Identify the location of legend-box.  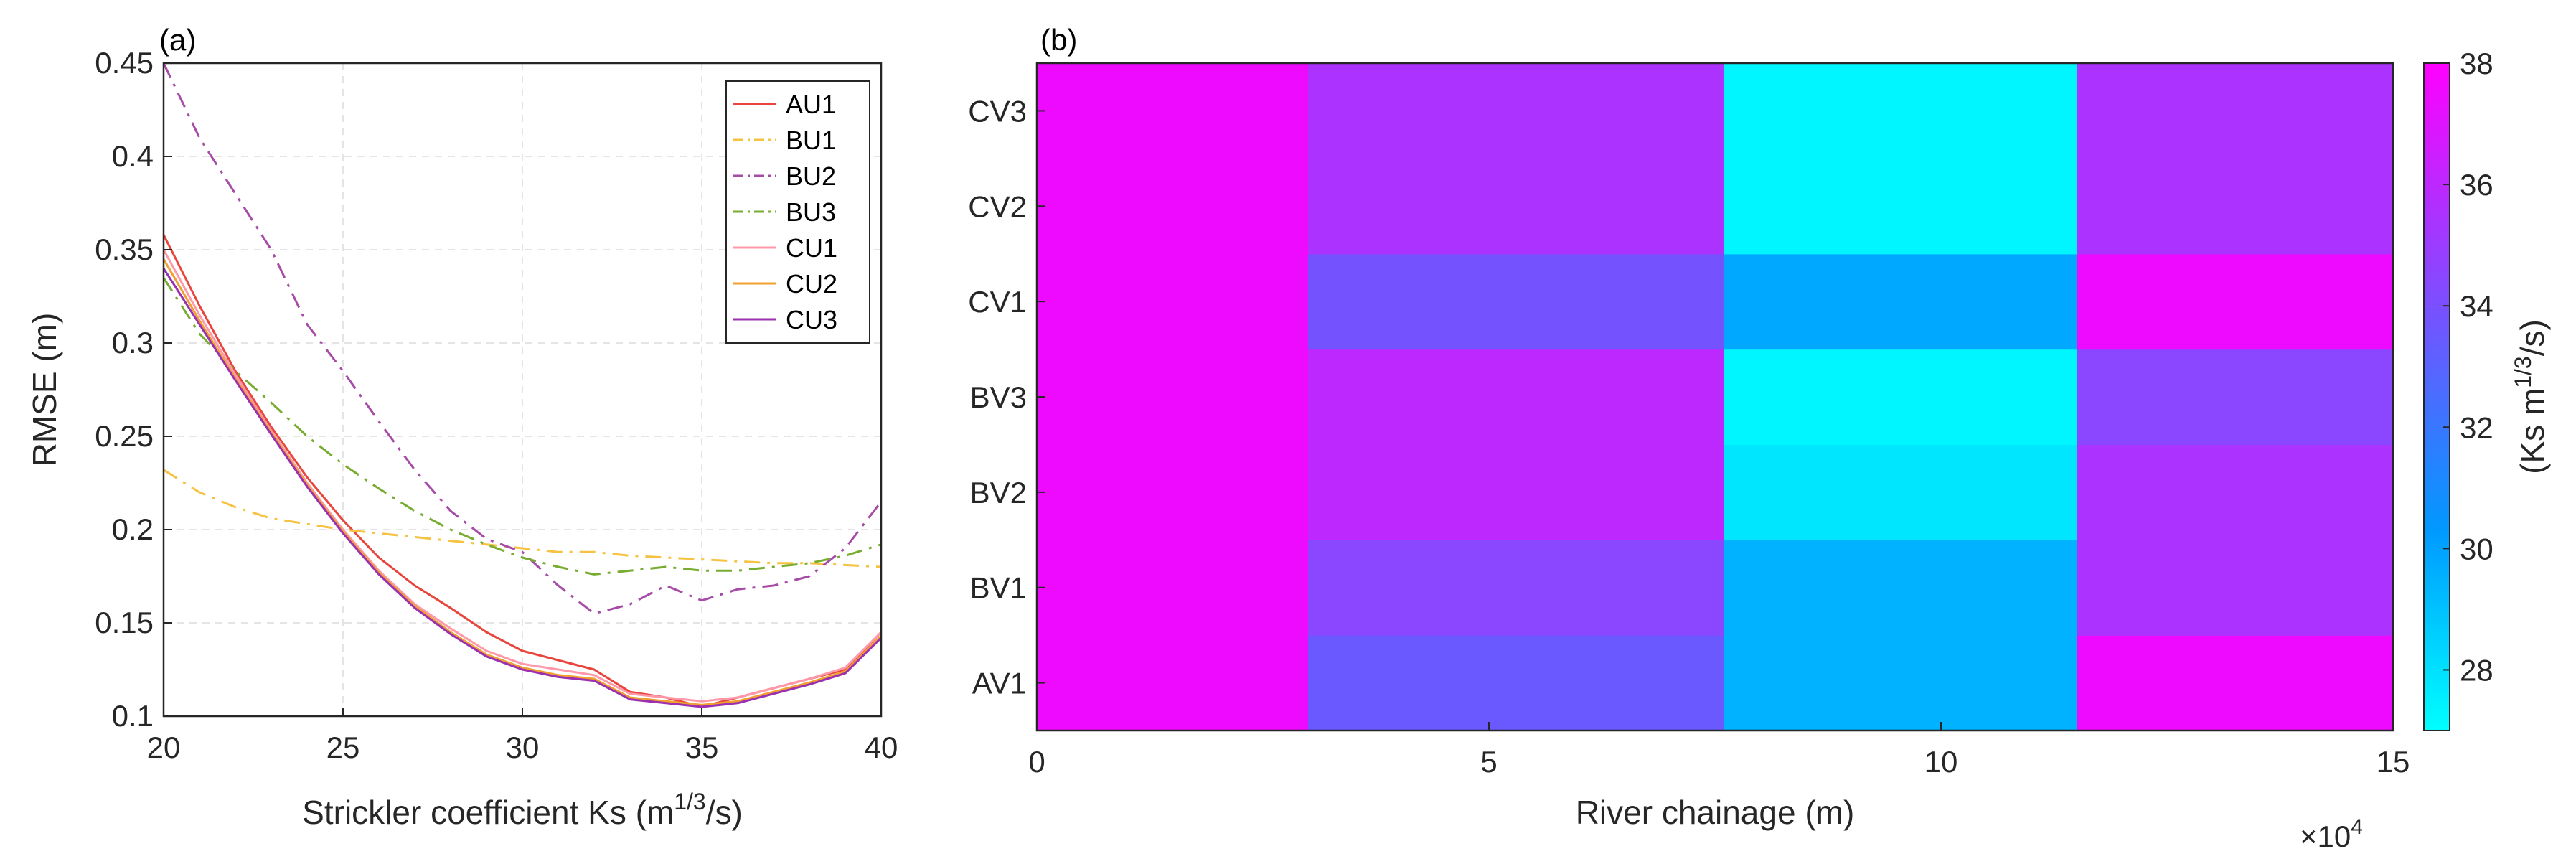
(797, 212).